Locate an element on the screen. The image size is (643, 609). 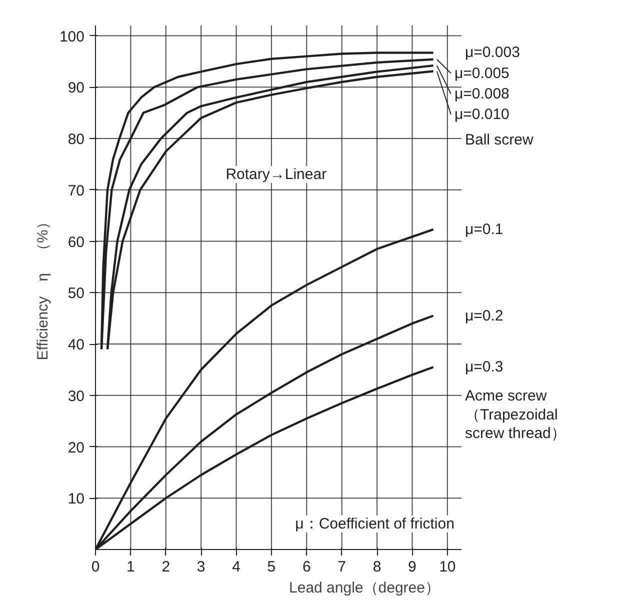
x-tick-label: 5 is located at coordinates (271, 567).